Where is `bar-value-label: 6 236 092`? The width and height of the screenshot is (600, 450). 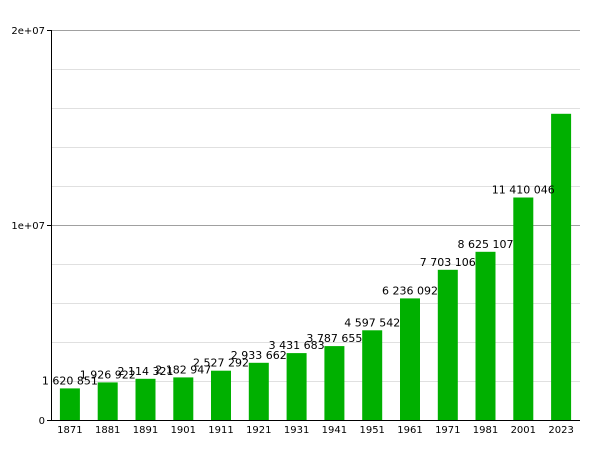 bar-value-label: 6 236 092 is located at coordinates (410, 290).